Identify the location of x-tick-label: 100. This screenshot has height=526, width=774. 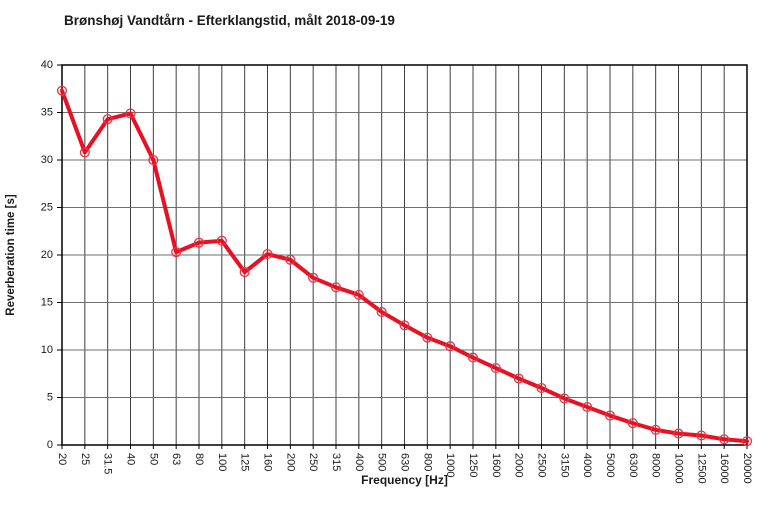
(222, 462).